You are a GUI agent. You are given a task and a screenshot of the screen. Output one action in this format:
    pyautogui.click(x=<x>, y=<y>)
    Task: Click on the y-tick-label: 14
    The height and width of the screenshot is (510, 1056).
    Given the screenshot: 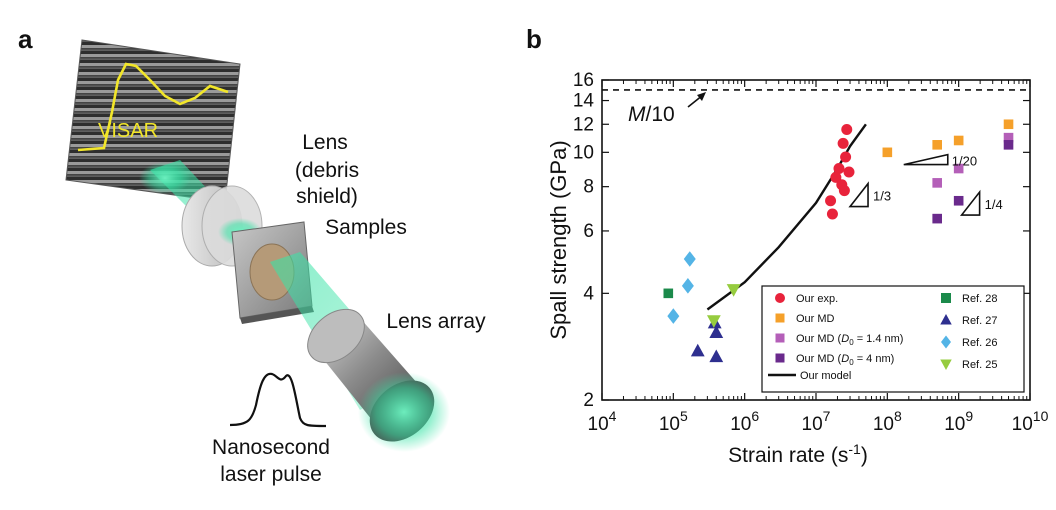 What is the action you would take?
    pyautogui.click(x=584, y=101)
    